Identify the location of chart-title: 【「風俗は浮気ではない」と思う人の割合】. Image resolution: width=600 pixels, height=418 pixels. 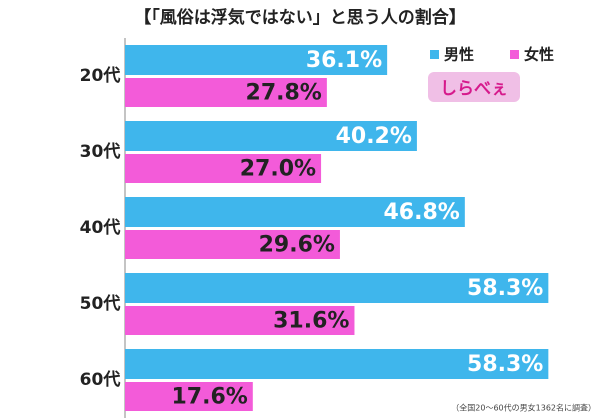
(300, 17).